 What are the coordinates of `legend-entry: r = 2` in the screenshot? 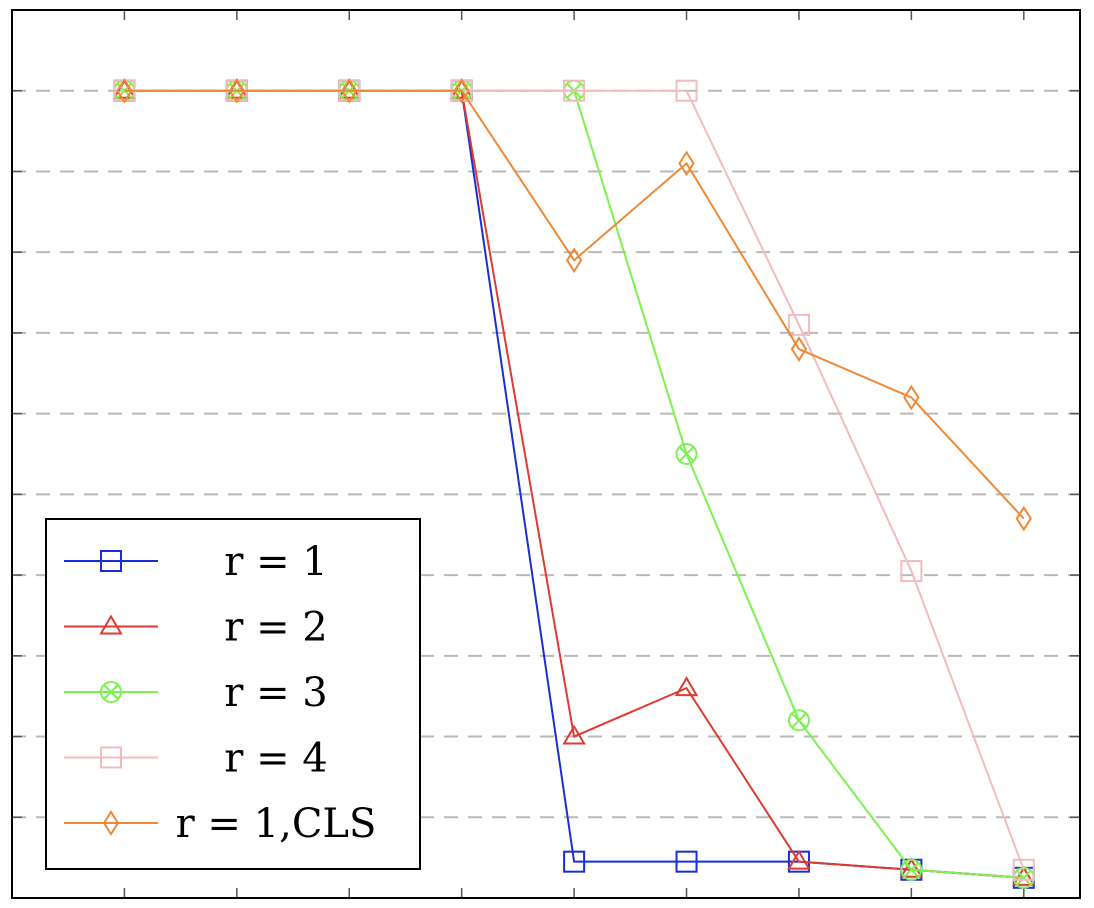 It's located at (196, 628).